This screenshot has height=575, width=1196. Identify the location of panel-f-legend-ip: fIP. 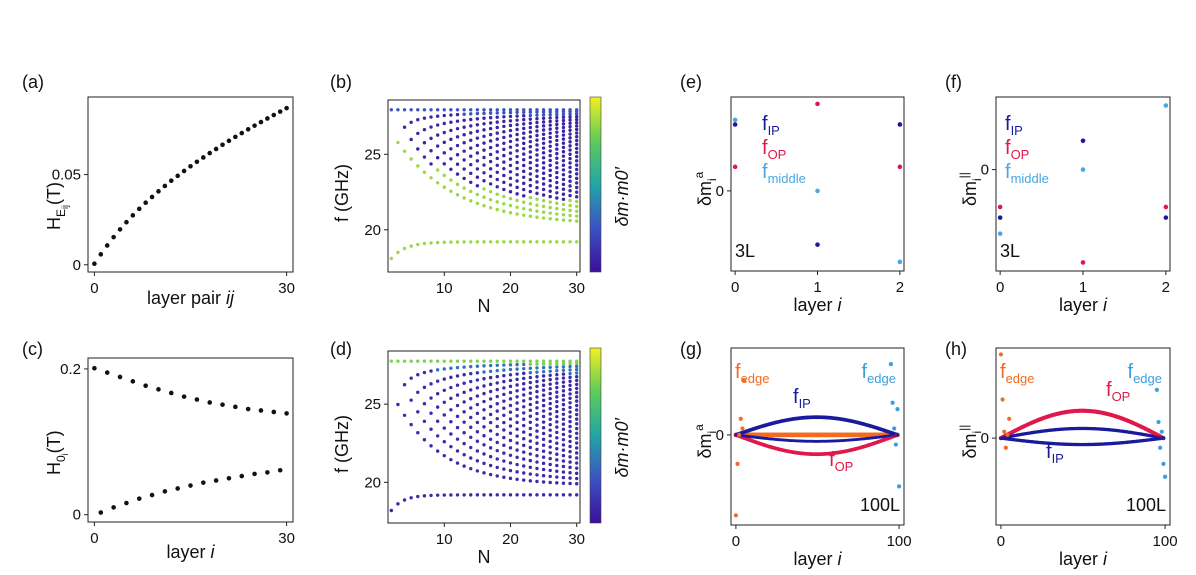
(1014, 125).